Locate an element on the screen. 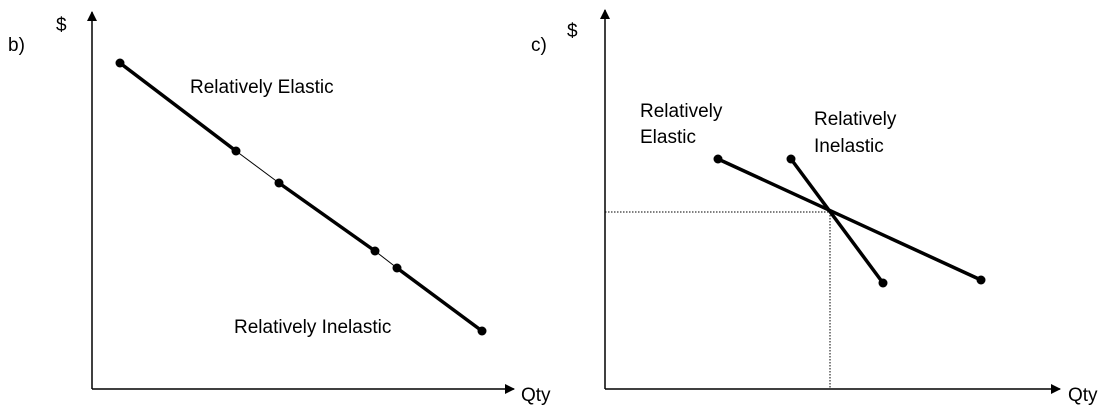 The height and width of the screenshot is (407, 1112). panel-label: b) is located at coordinates (16, 45).